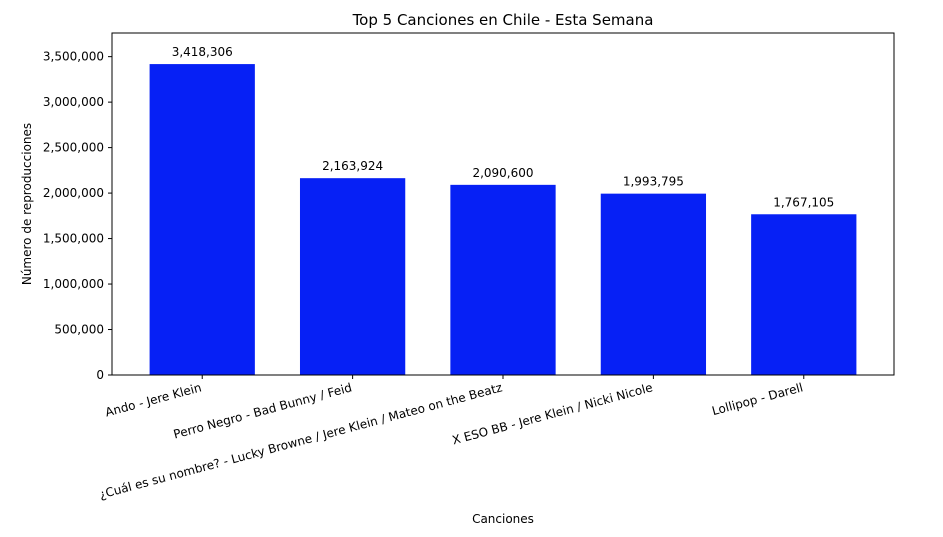 The width and height of the screenshot is (943, 537). Describe the element at coordinates (73, 102) in the screenshot. I see `y-tick-label: 3,000,000` at that location.